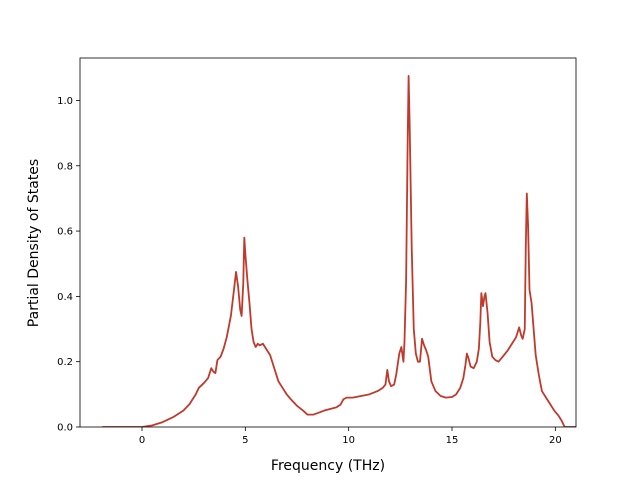  Describe the element at coordinates (65, 297) in the screenshot. I see `y-tick-label: 0.4` at that location.